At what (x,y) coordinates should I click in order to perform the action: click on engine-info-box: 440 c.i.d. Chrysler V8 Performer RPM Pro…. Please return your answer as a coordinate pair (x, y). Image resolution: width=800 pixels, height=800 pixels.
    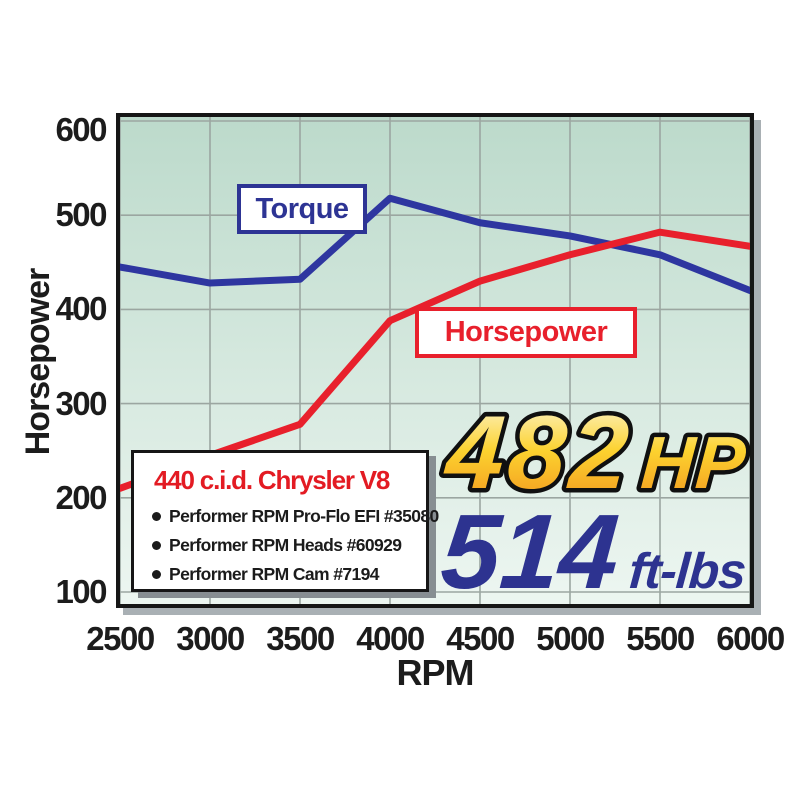
    Looking at the image, I should click on (285, 521).